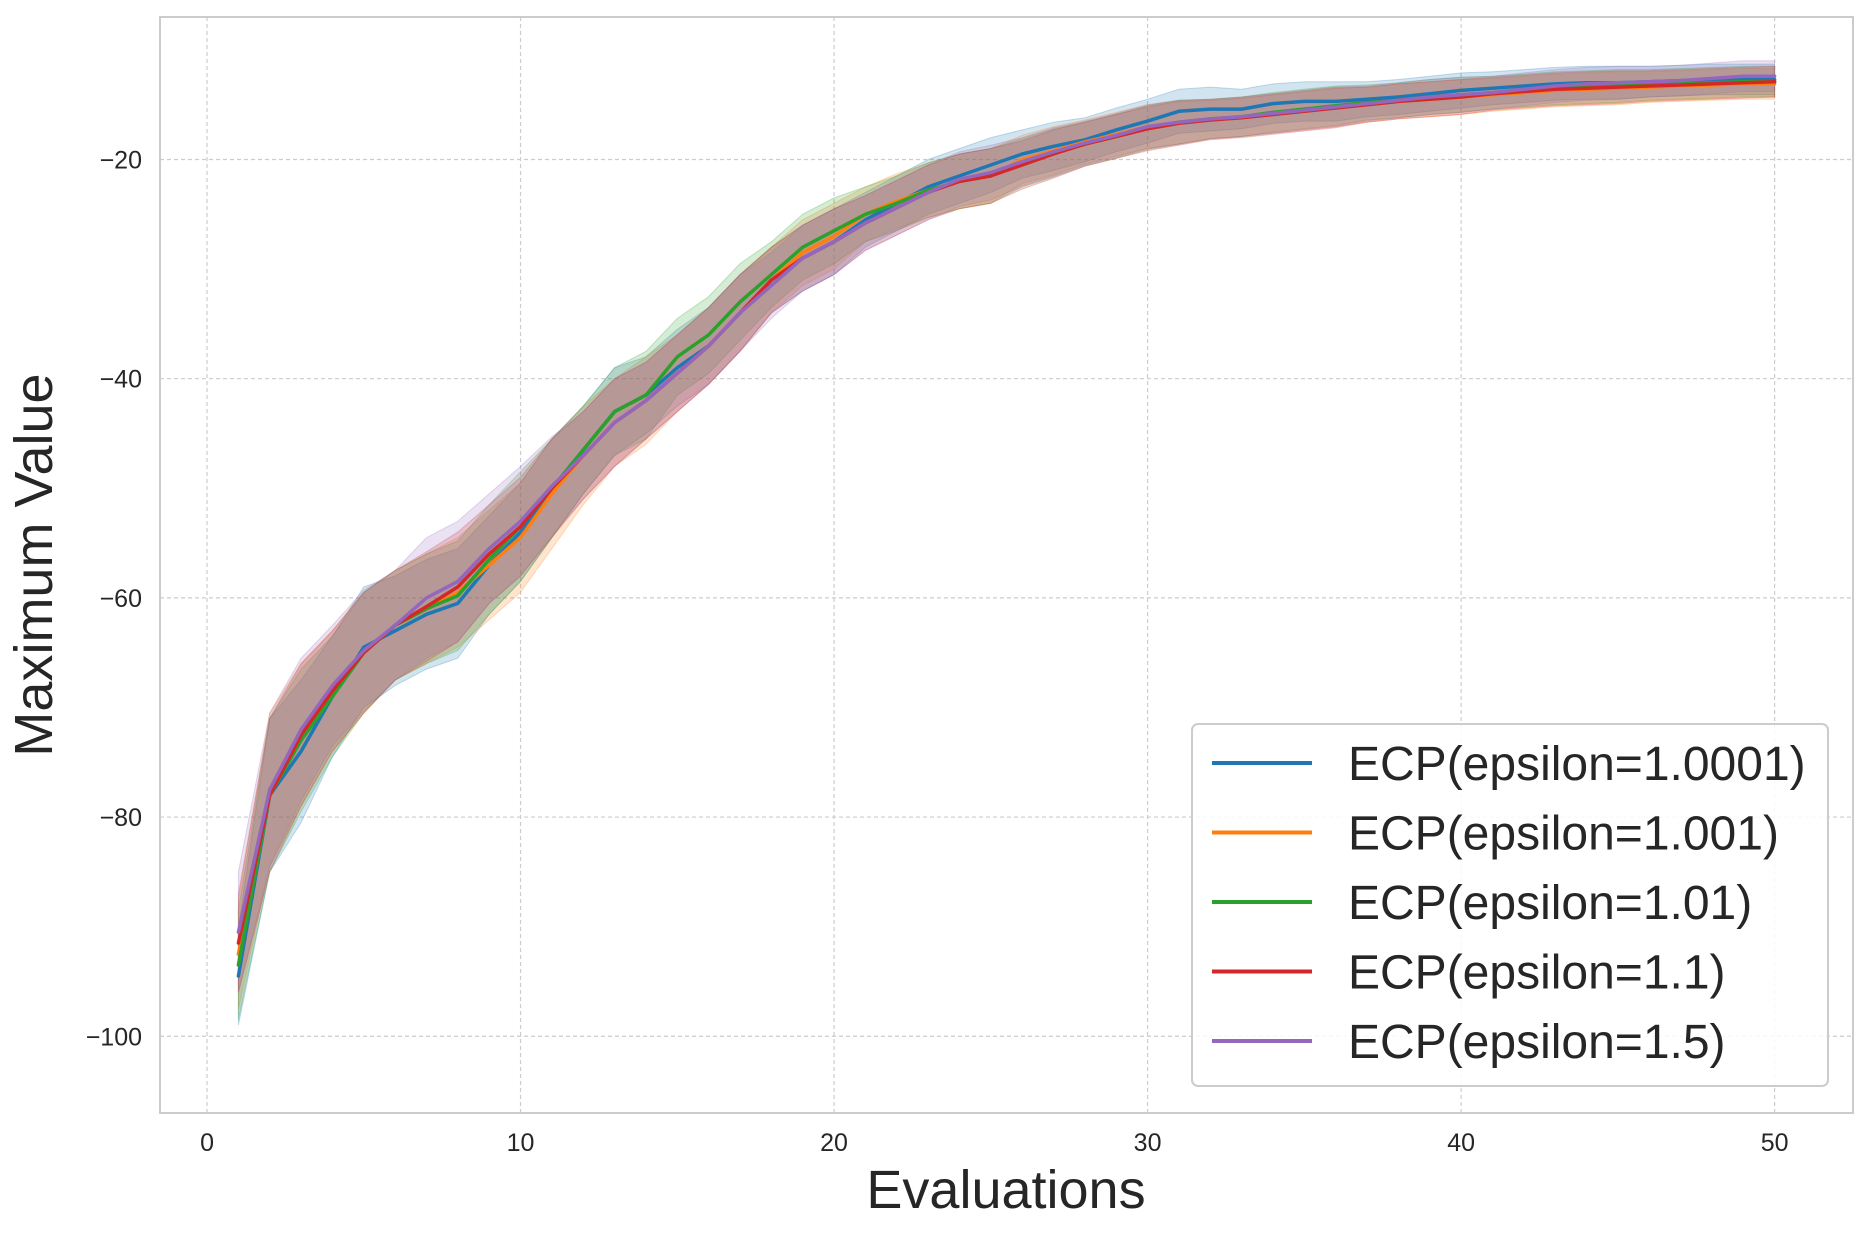 Image resolution: width=1869 pixels, height=1233 pixels. I want to click on y-tick-label-40: −40, so click(121, 380).